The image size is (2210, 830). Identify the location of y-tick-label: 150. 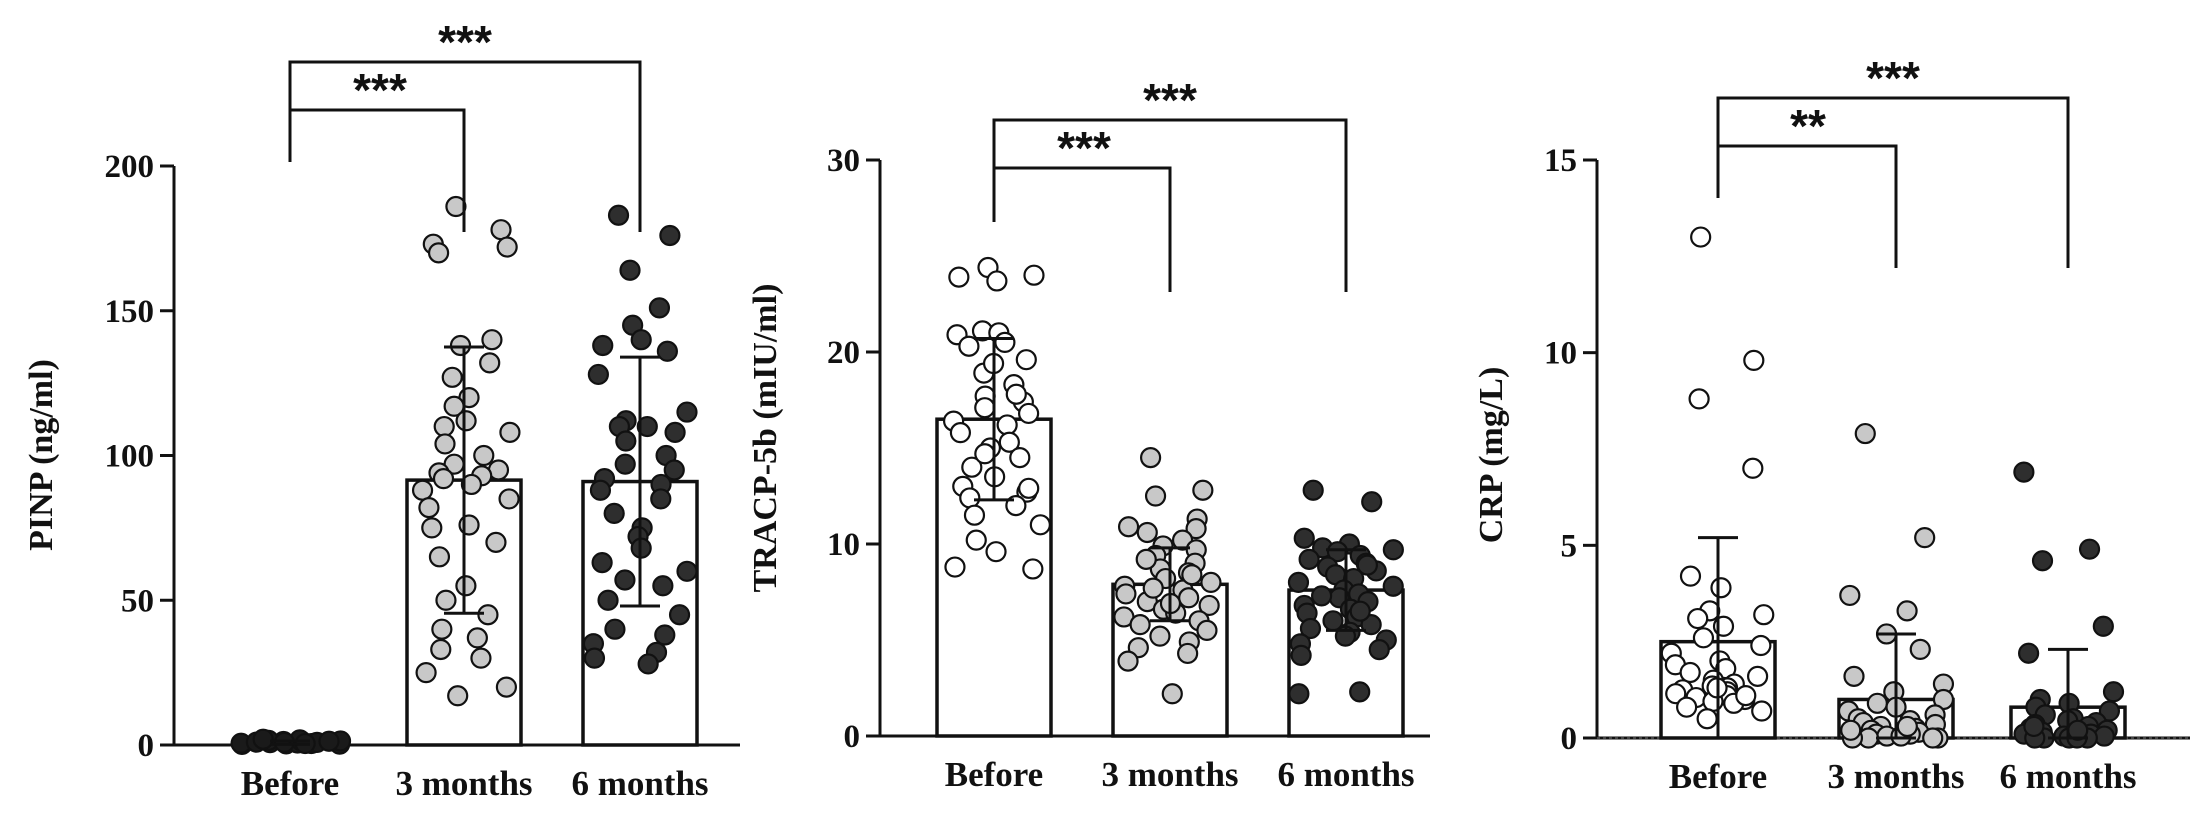
(130, 312).